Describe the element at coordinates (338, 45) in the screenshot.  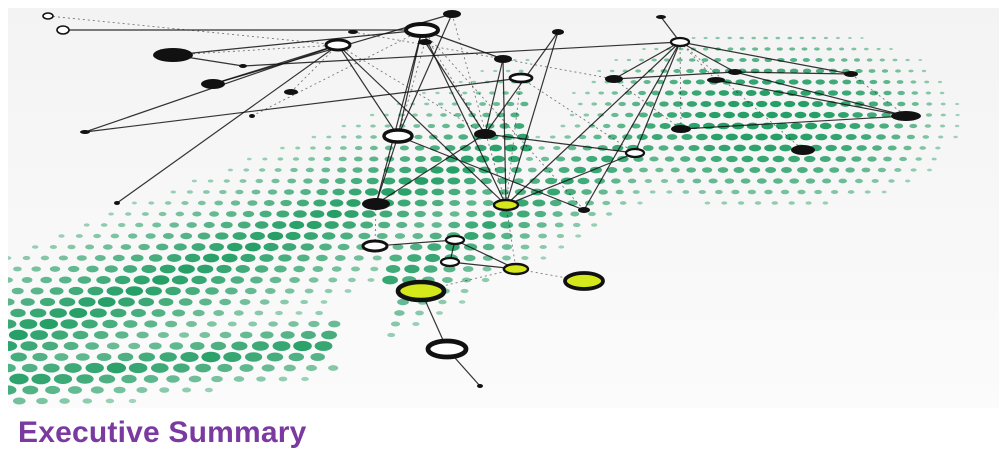
I see `hollow-node` at that location.